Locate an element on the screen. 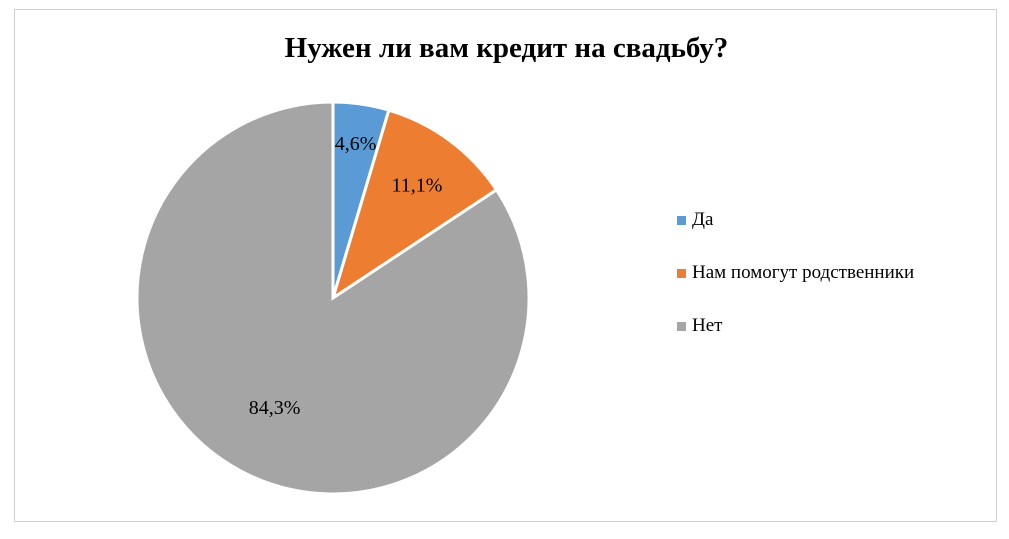 This screenshot has width=1009, height=539. data-label-yes: 4,6% is located at coordinates (356, 144).